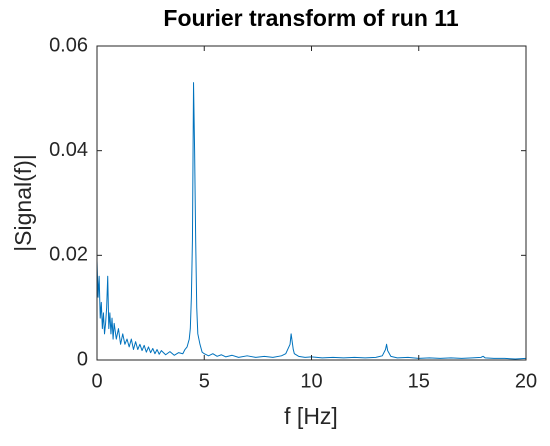  What do you see at coordinates (310, 18) in the screenshot?
I see `chart-title: Fourier transform of run 11` at bounding box center [310, 18].